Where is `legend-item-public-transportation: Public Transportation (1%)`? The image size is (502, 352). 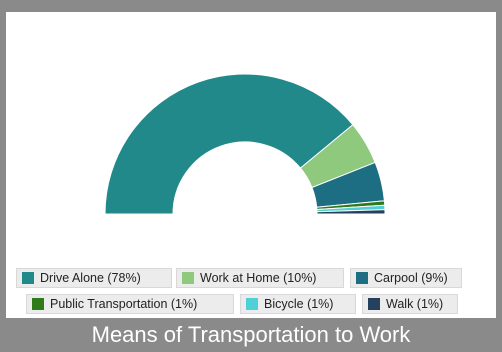 legend-item-public-transportation: Public Transportation (1%) is located at coordinates (130, 304).